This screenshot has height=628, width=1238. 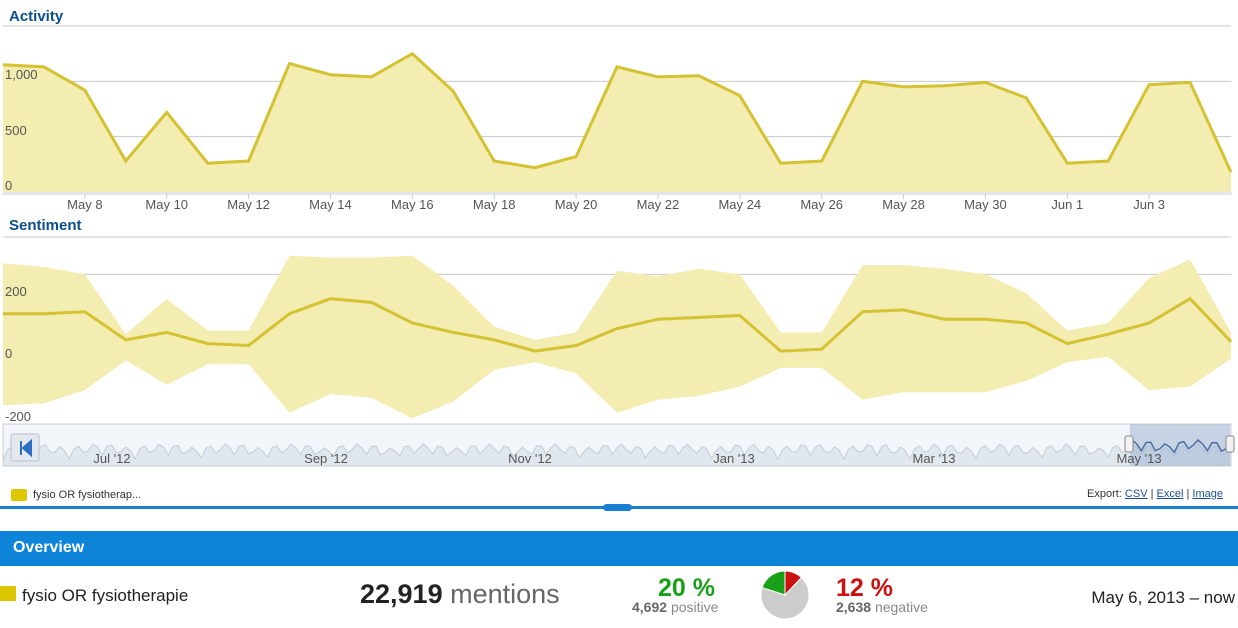 I want to click on activity-xtick-label: May 22, so click(x=658, y=204).